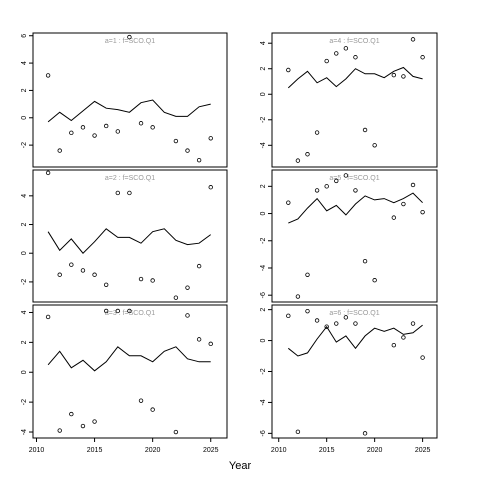  I want to click on panel-title: a=1 : f=SCO.Q1, so click(130, 41).